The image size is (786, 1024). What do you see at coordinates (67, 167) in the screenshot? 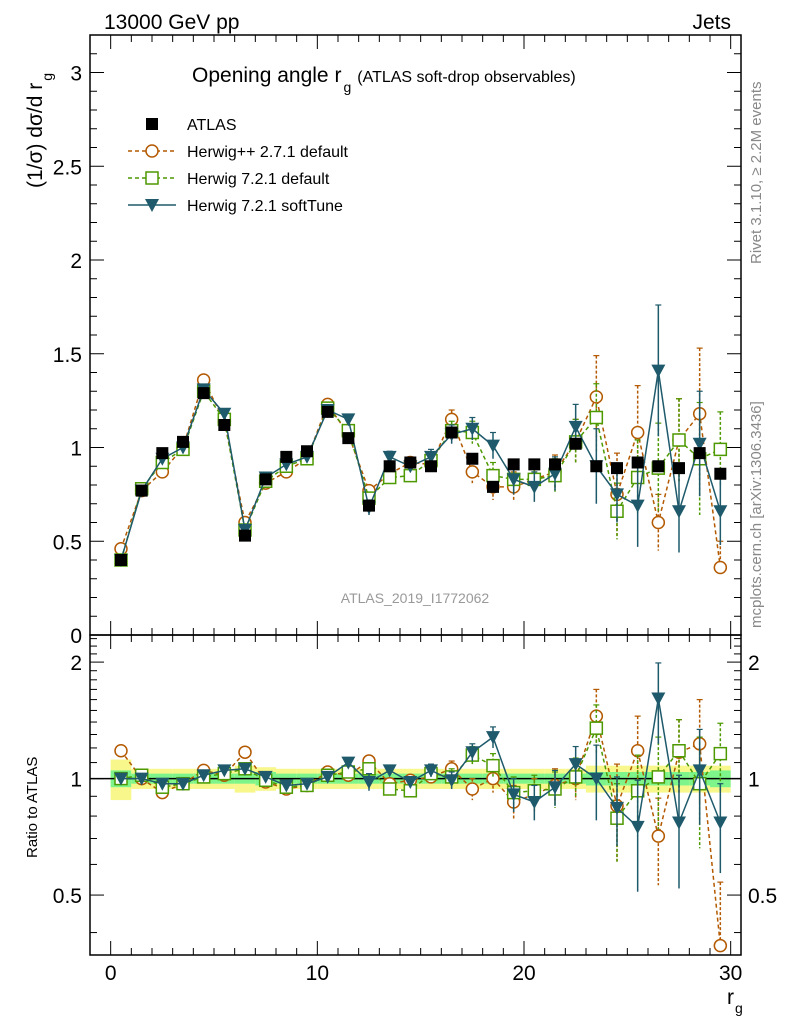
I see `y-tick-label: 2.5` at bounding box center [67, 167].